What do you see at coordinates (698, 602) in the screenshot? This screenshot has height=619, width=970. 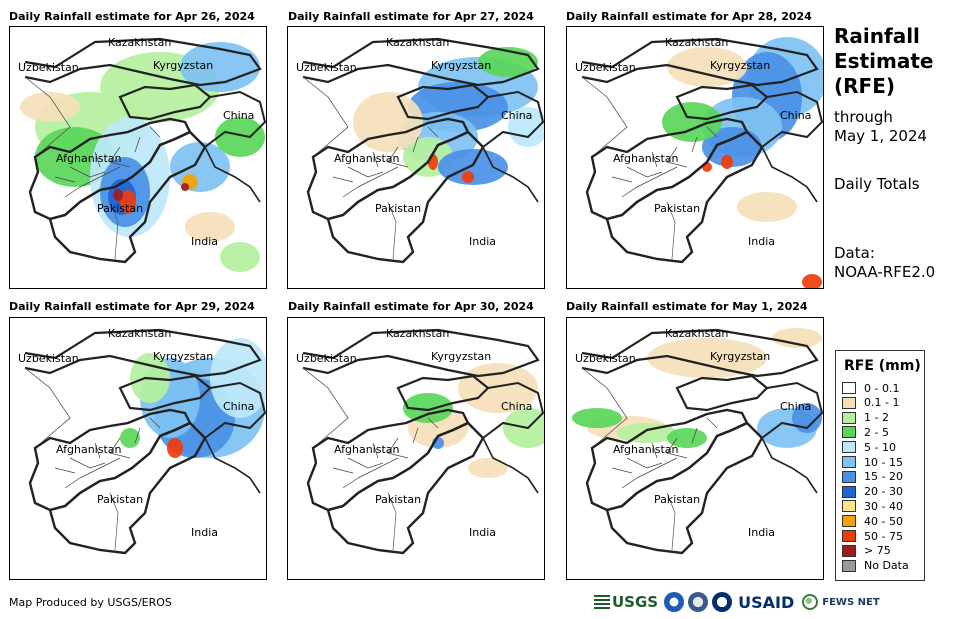 I see `dept-seal-icon` at bounding box center [698, 602].